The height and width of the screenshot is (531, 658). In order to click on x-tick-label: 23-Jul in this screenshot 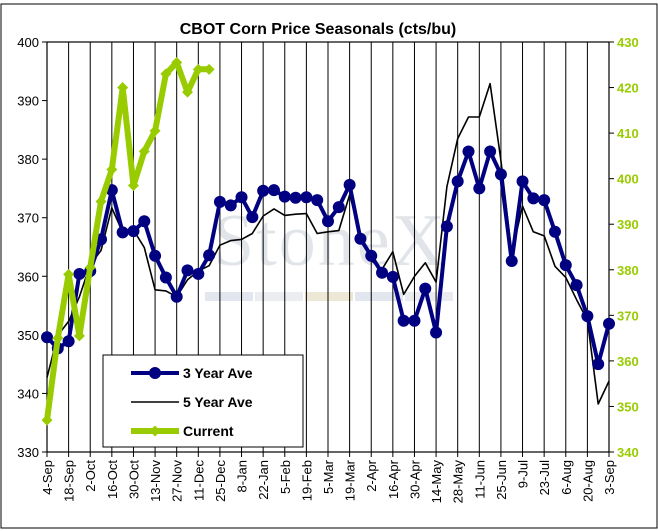, I will do `click(544, 478)`.